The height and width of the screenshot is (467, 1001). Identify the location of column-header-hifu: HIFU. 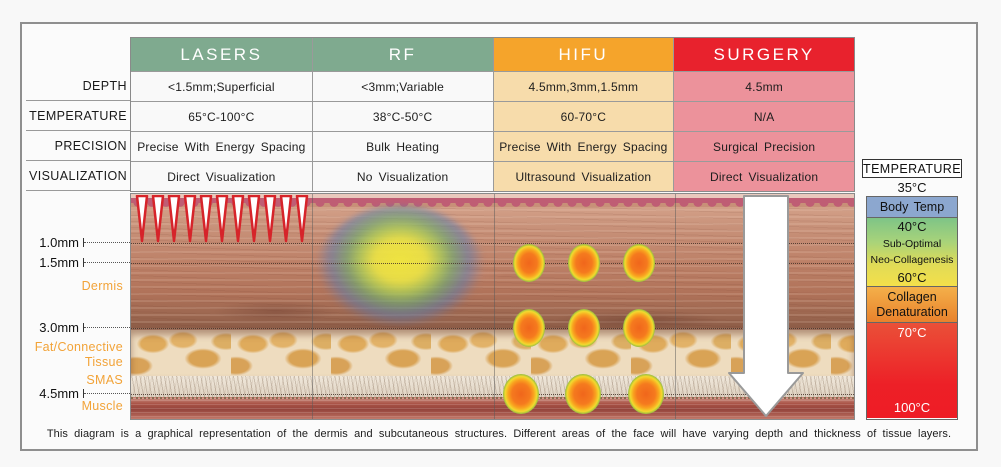
(583, 54).